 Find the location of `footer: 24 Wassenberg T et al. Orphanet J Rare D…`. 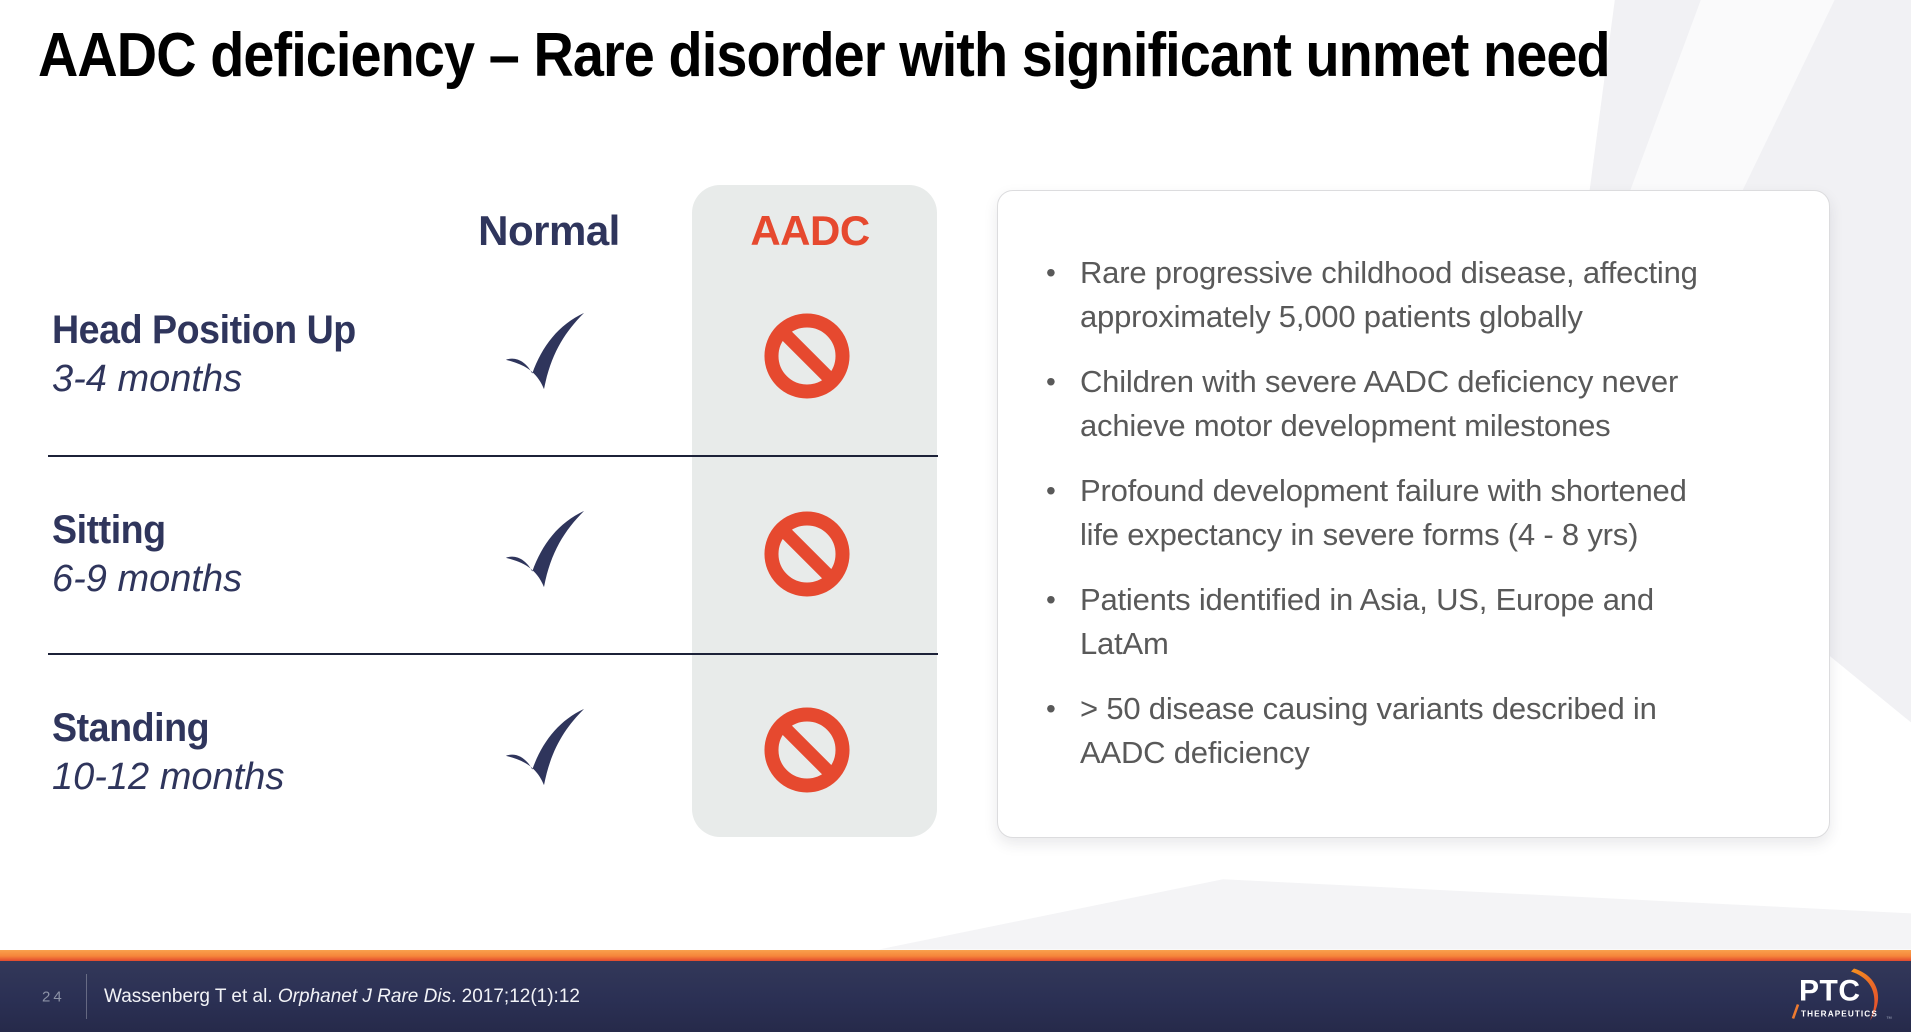

footer: 24 Wassenberg T et al. Orphanet J Rare D… is located at coordinates (955, 996).